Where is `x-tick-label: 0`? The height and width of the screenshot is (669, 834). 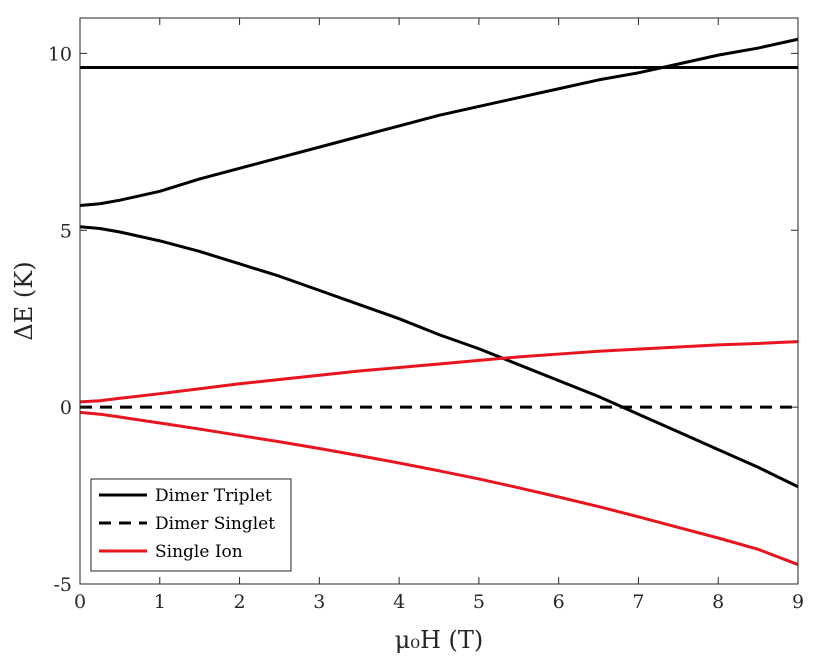
x-tick-label: 0 is located at coordinates (80, 602).